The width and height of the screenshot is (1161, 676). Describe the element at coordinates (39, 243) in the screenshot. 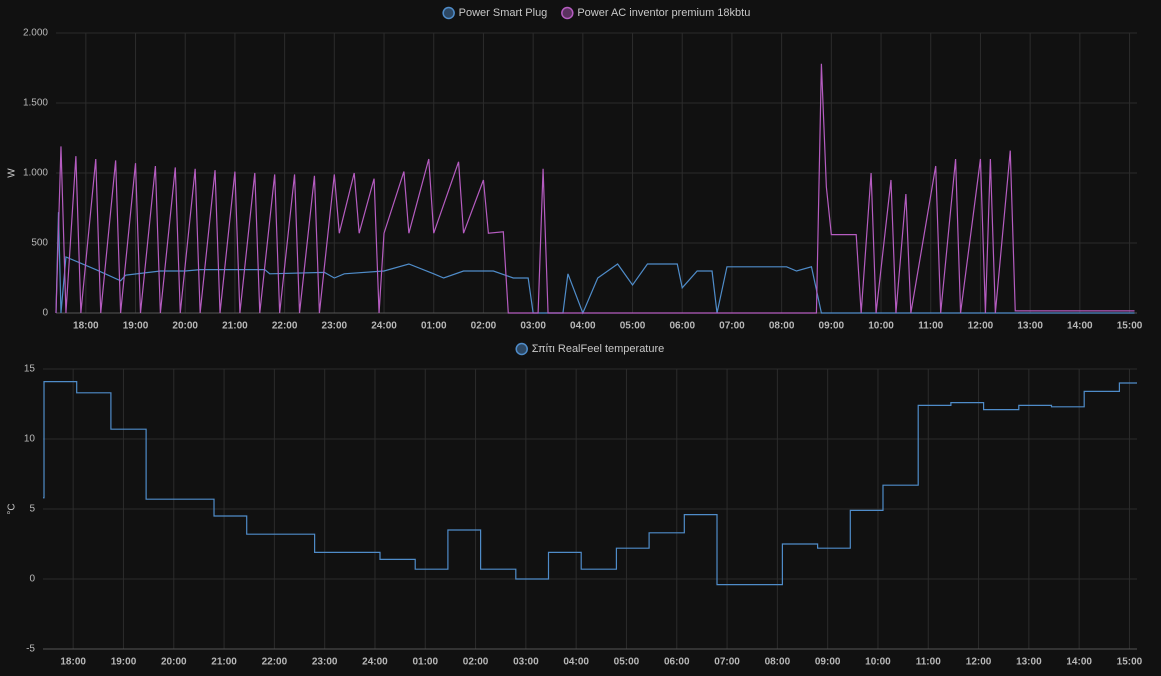

I see `y-tick-label: 500` at that location.